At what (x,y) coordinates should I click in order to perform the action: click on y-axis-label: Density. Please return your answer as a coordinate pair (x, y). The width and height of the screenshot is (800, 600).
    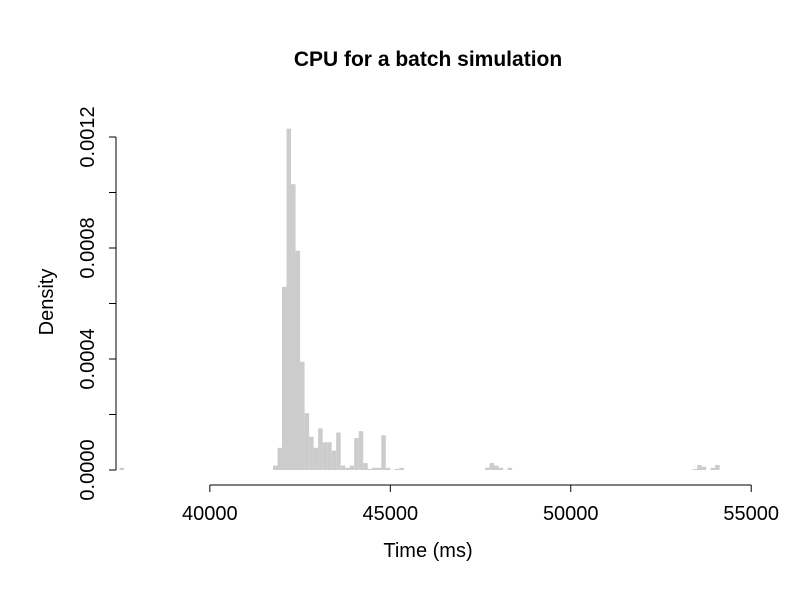
    Looking at the image, I should click on (47, 302).